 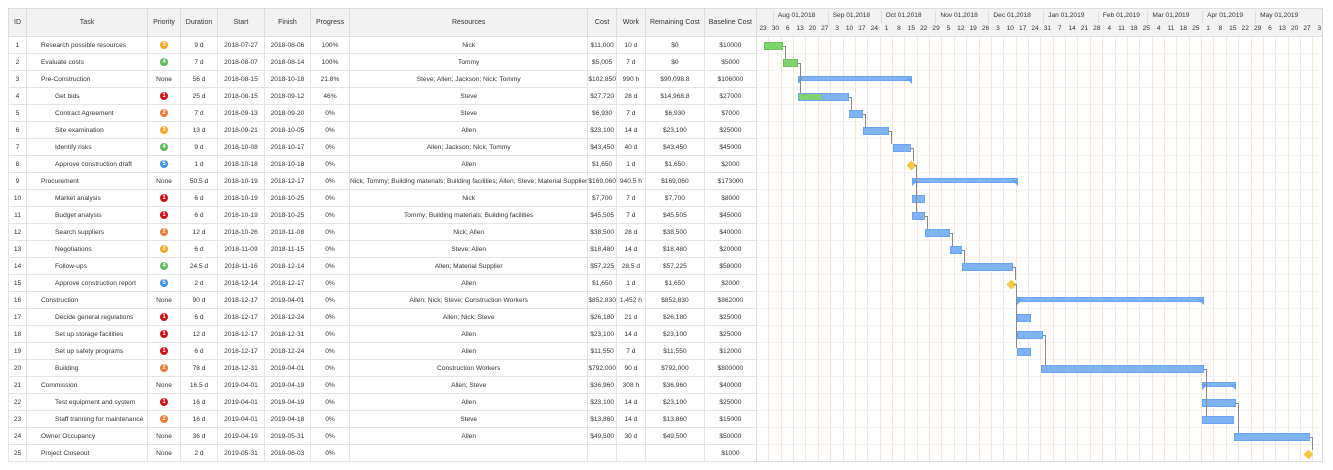 What do you see at coordinates (241, 22) in the screenshot?
I see `column-header: Start` at bounding box center [241, 22].